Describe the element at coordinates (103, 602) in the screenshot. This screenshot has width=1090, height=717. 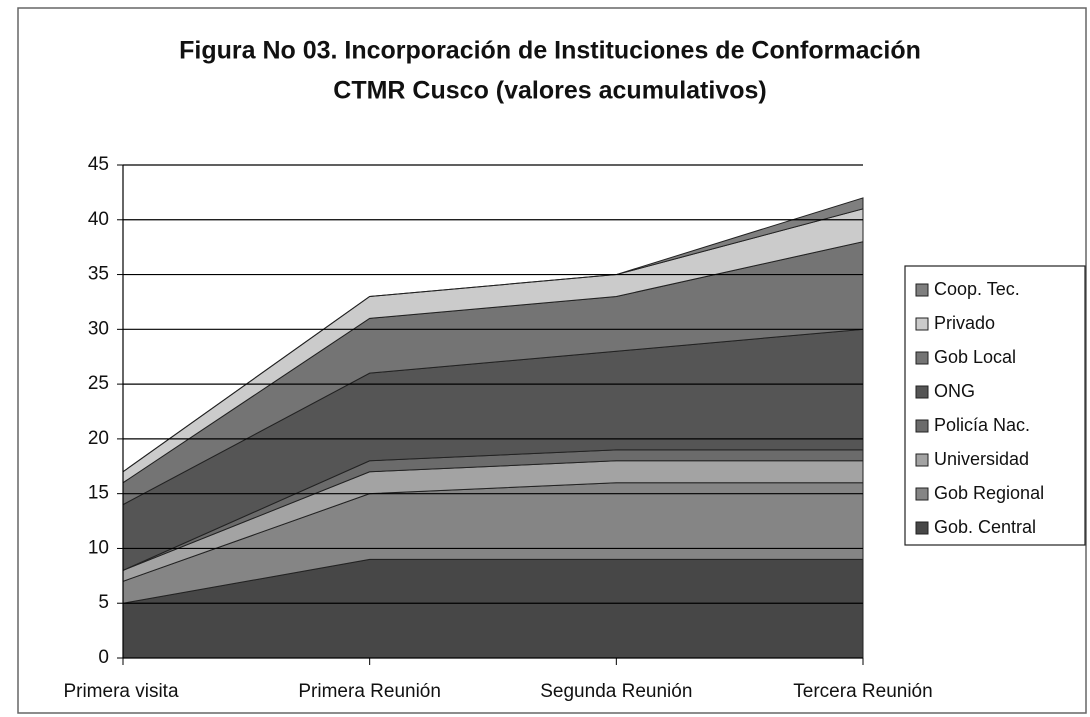
I see `y-tick-label: 5` at that location.